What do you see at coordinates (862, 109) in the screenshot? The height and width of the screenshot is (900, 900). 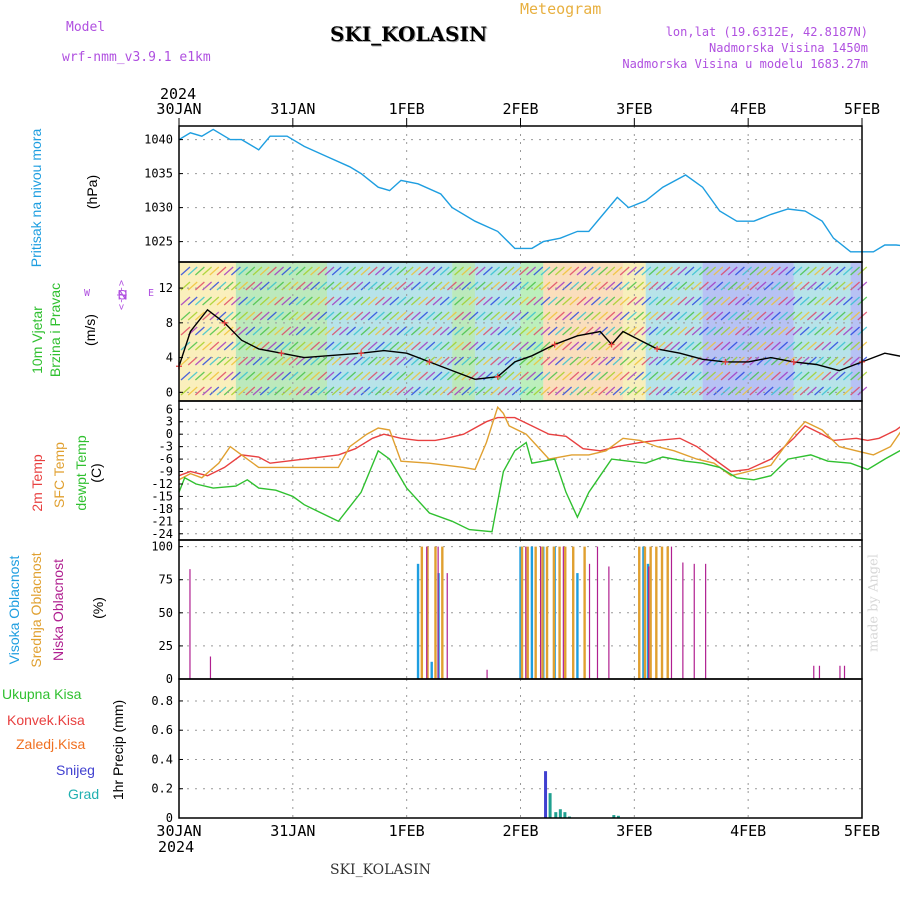 I see `time-label-top: 5FEB` at bounding box center [862, 109].